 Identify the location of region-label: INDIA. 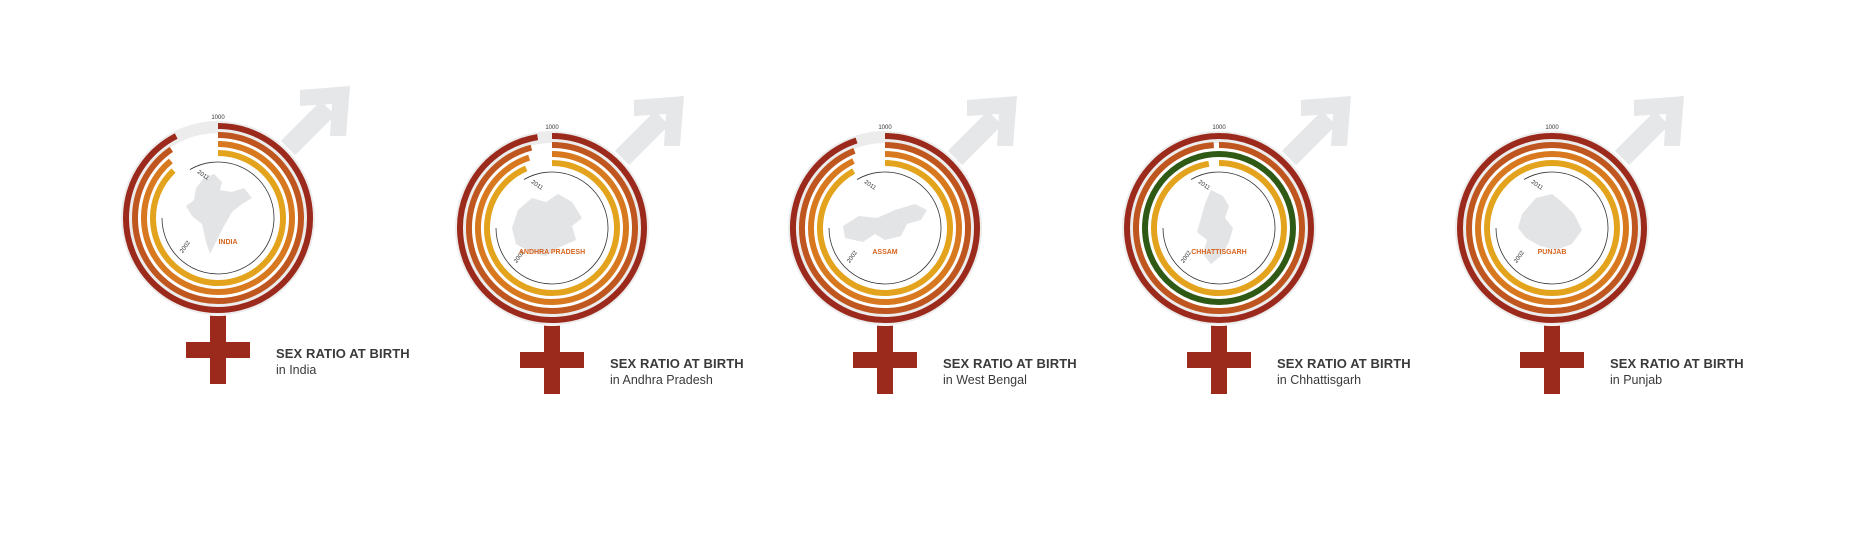
(227, 242).